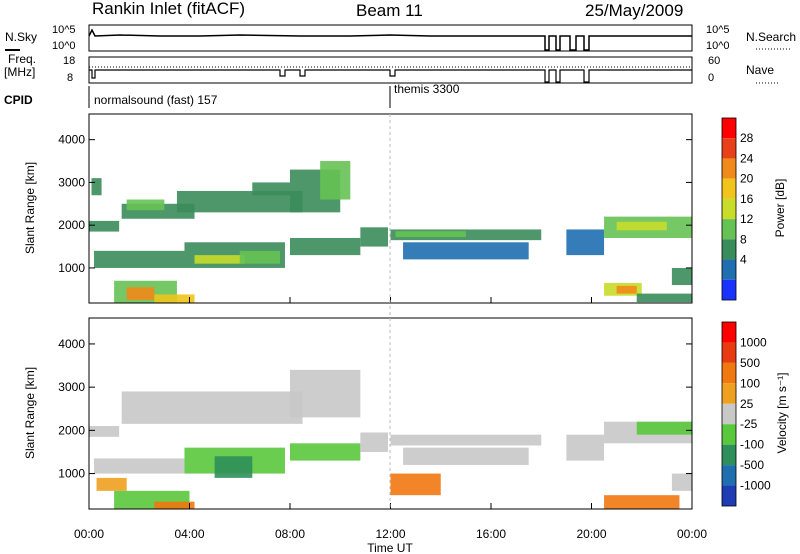  Describe the element at coordinates (391, 68) in the screenshot. I see `freq-panel: Freq. [MHz] 18 8 60 0 Nave` at that location.